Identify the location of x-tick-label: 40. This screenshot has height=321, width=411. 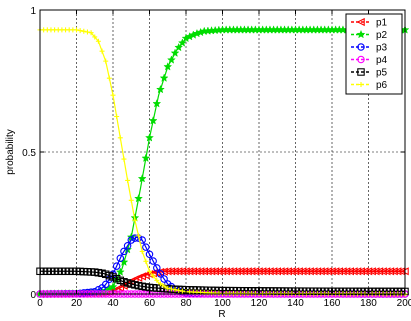
(113, 303).